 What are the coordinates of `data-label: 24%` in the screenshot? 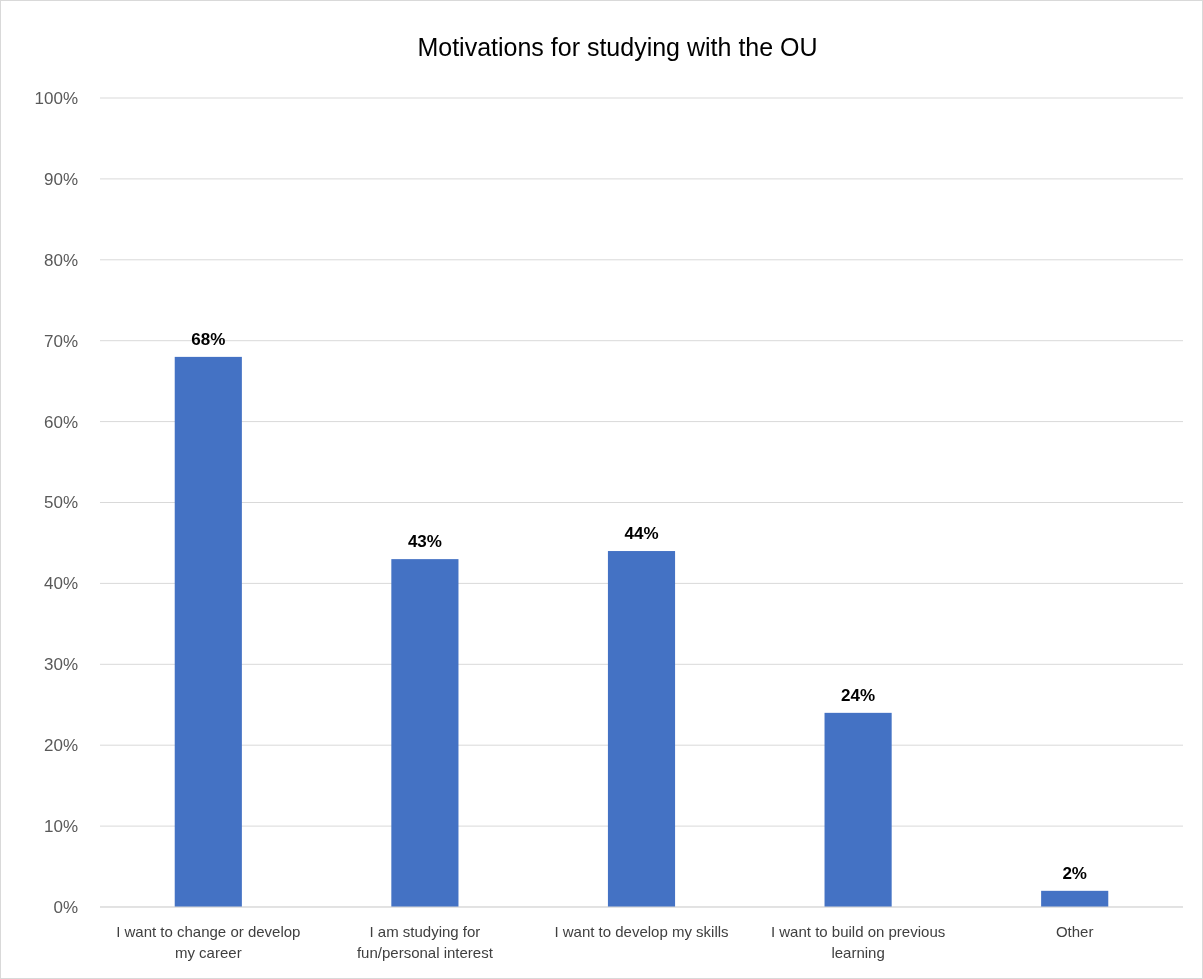 It's located at (858, 695).